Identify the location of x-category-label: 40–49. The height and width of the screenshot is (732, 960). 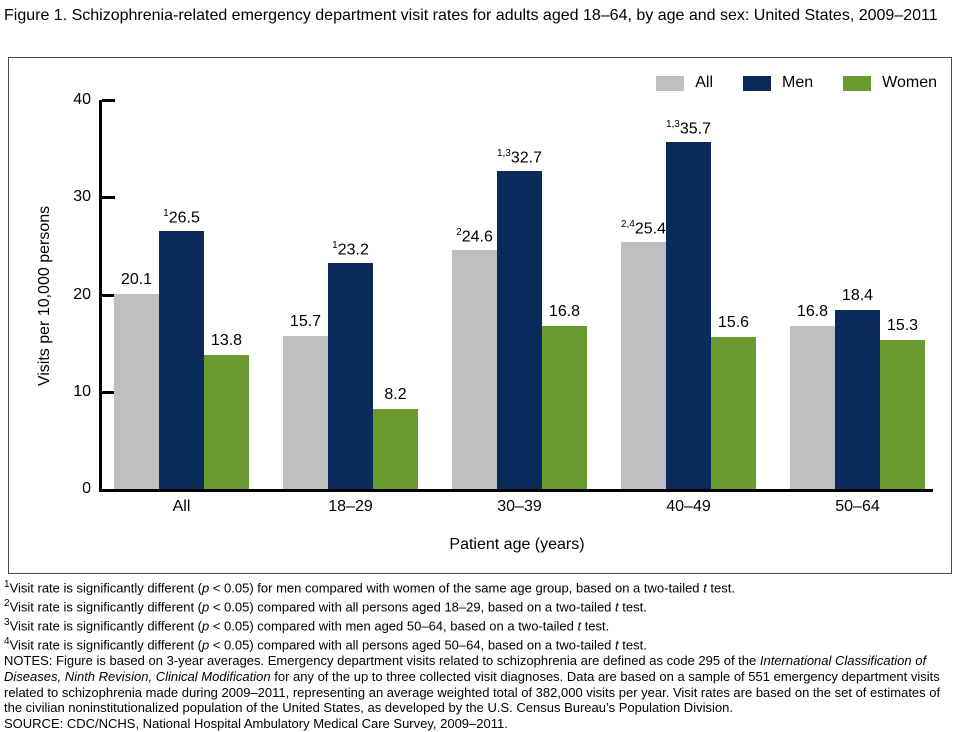
(688, 506).